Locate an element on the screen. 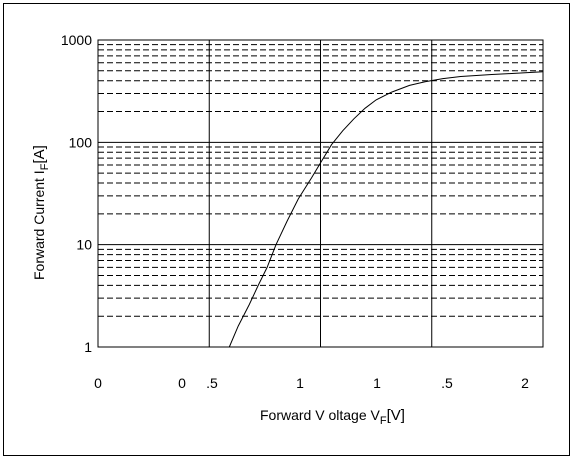  y-tick-label: 100 is located at coordinates (81, 142).